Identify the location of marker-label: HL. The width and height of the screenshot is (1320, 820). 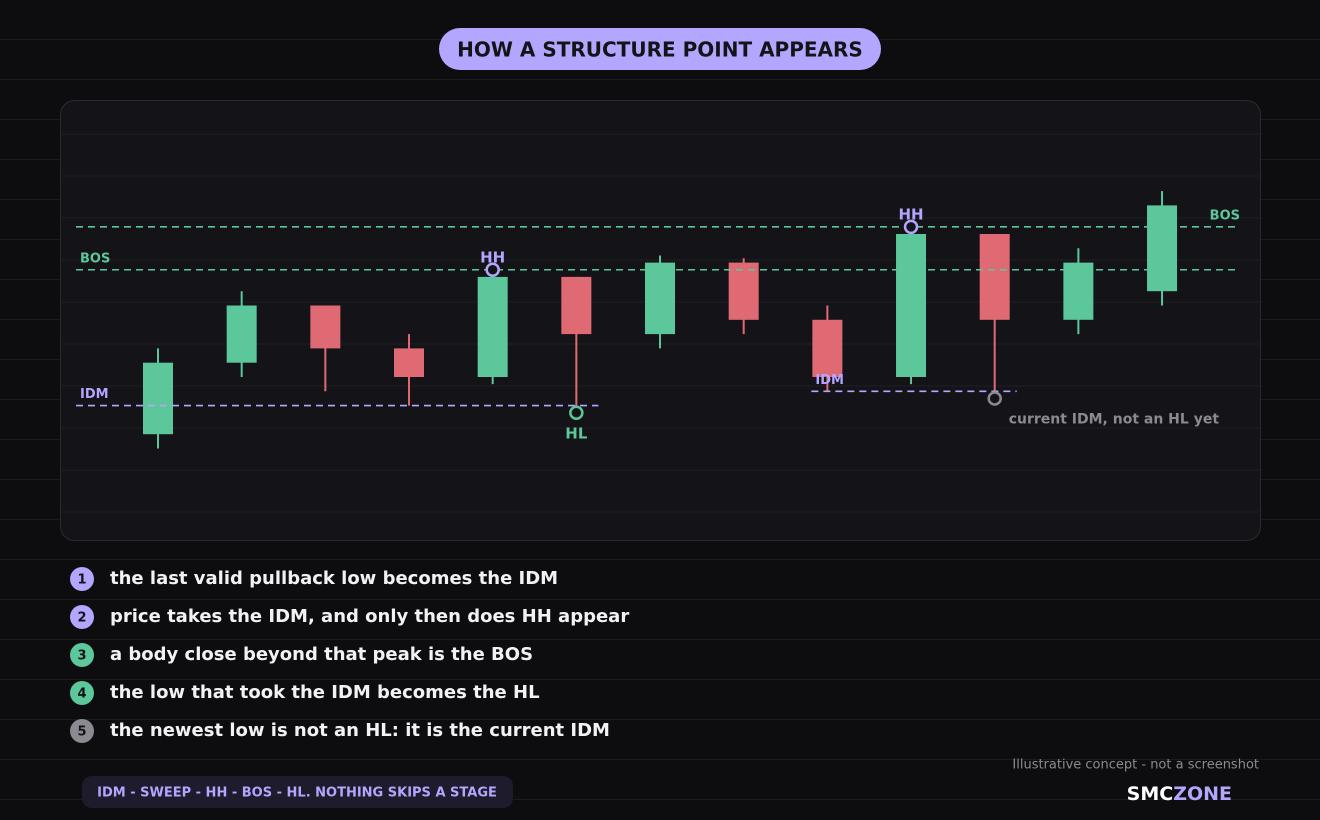
(576, 433).